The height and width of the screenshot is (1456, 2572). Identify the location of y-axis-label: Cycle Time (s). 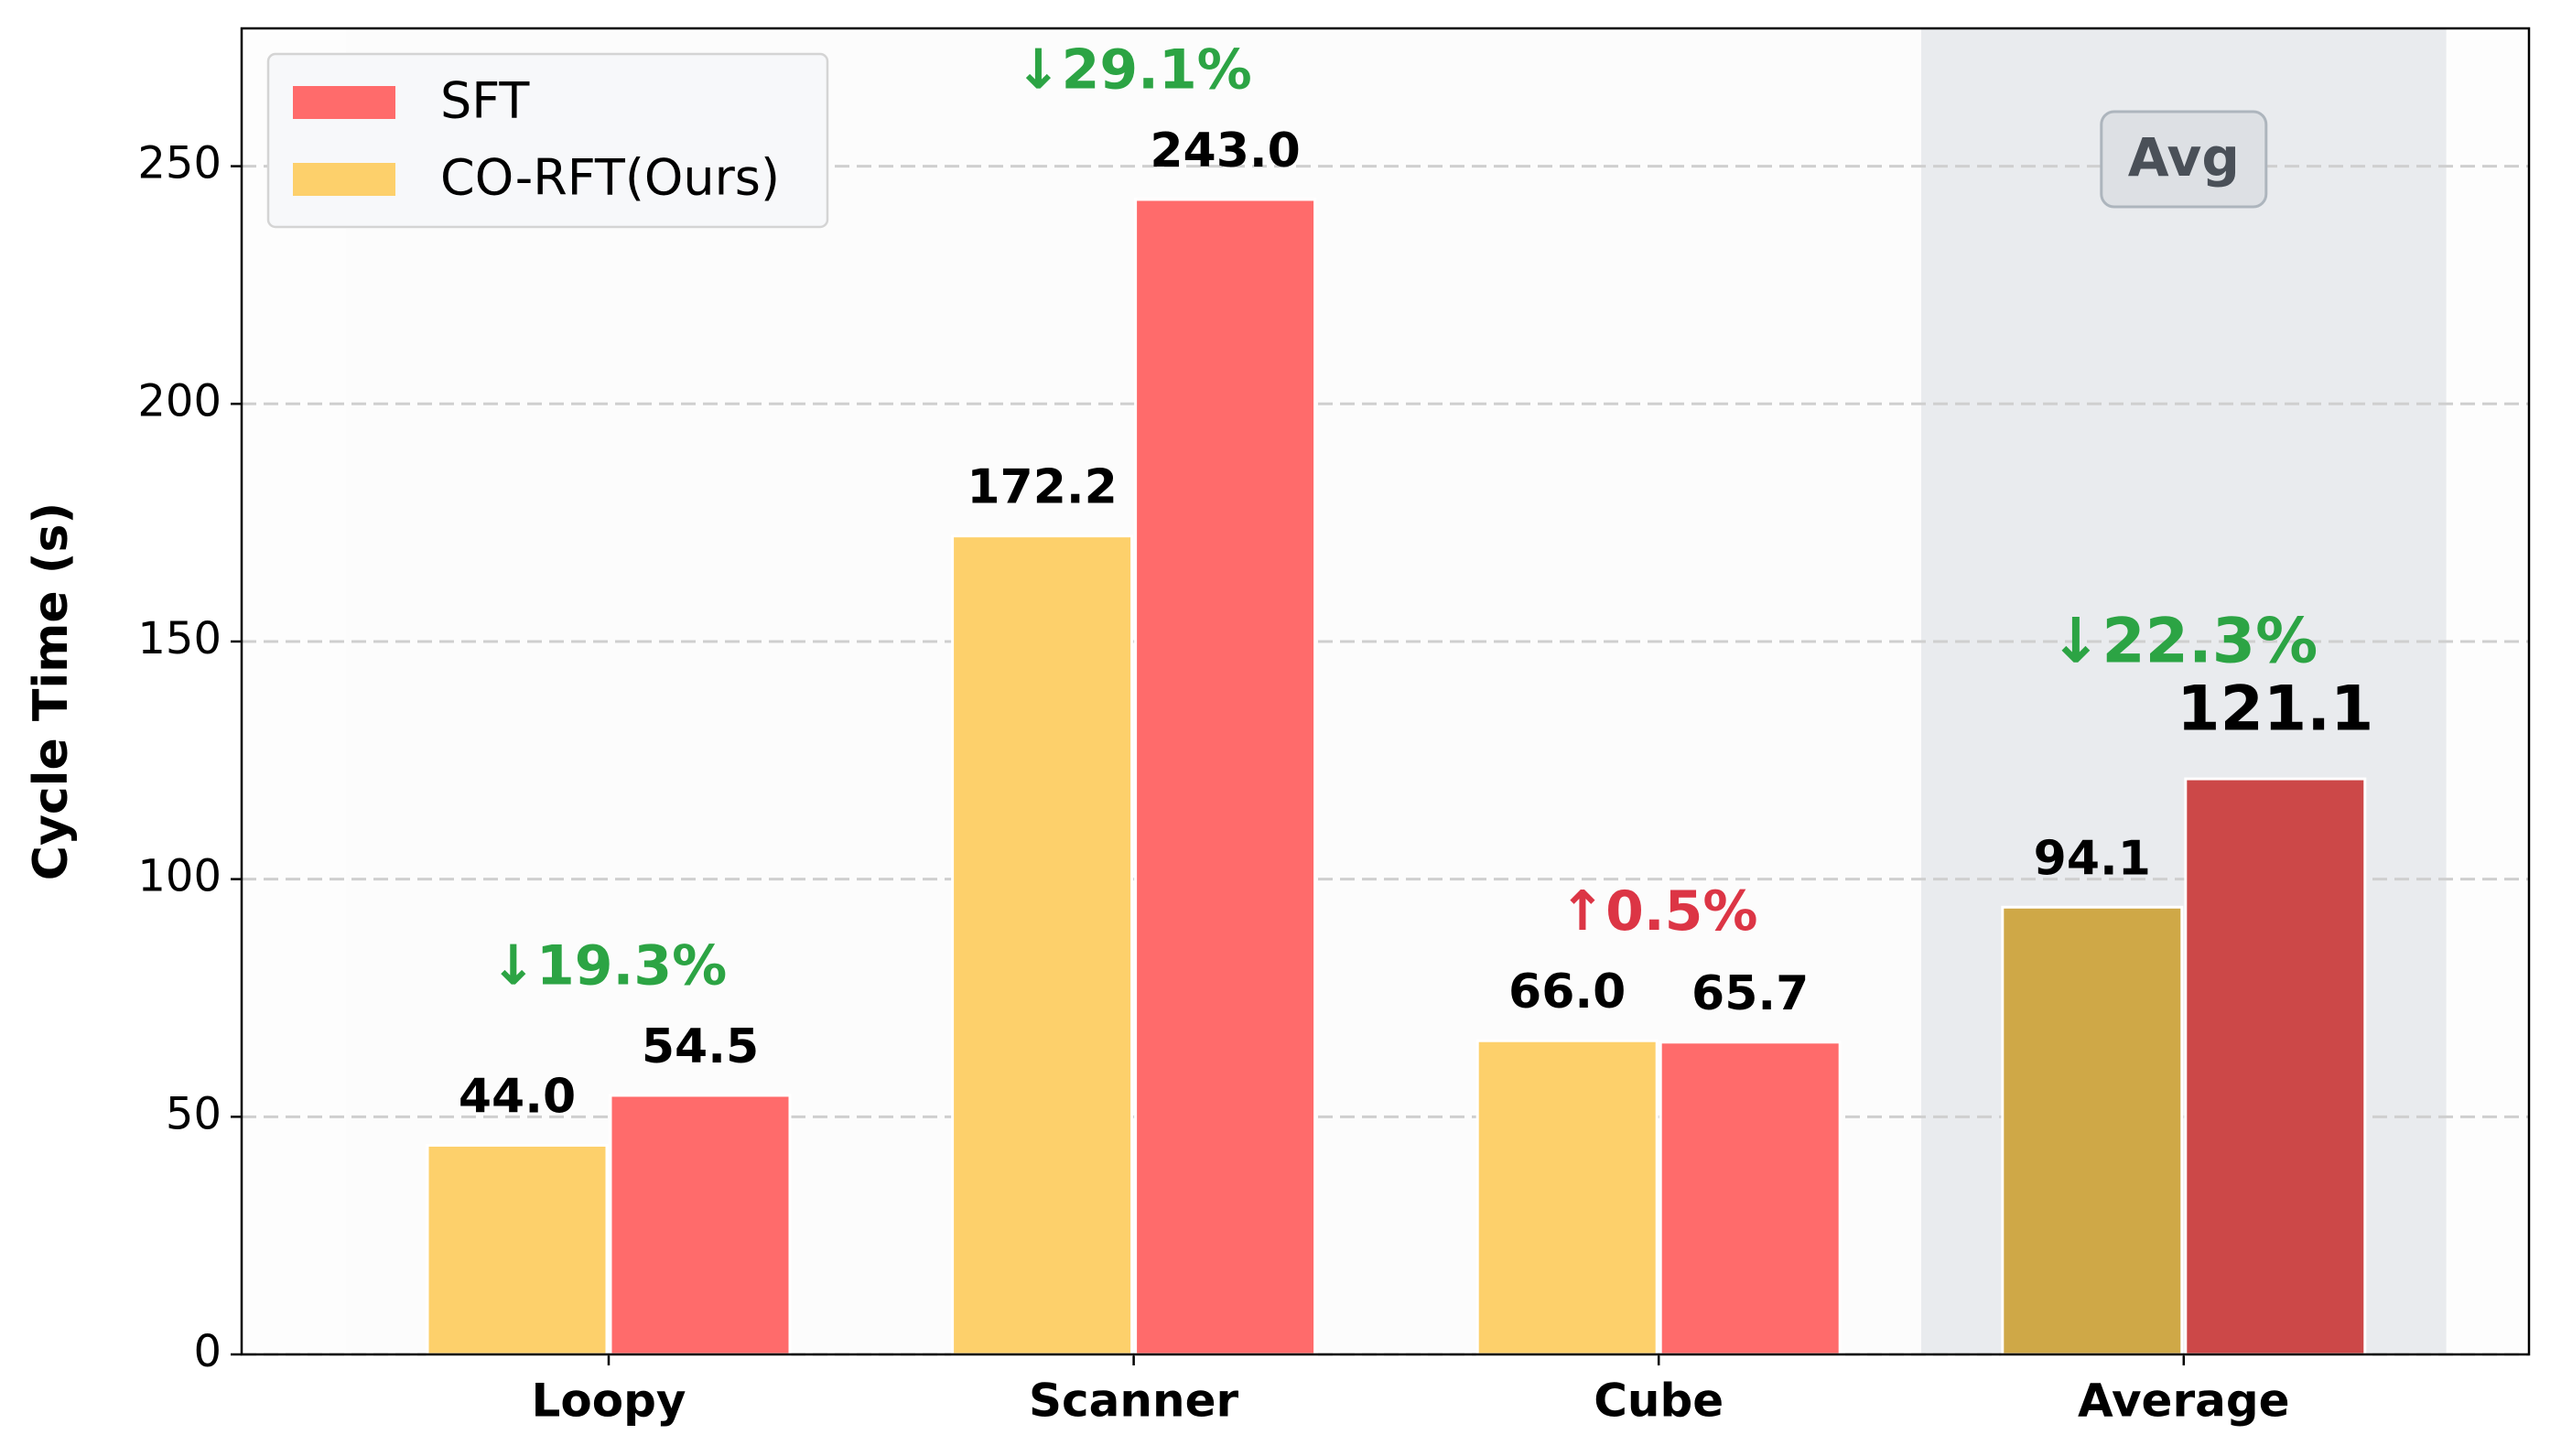
(51, 691).